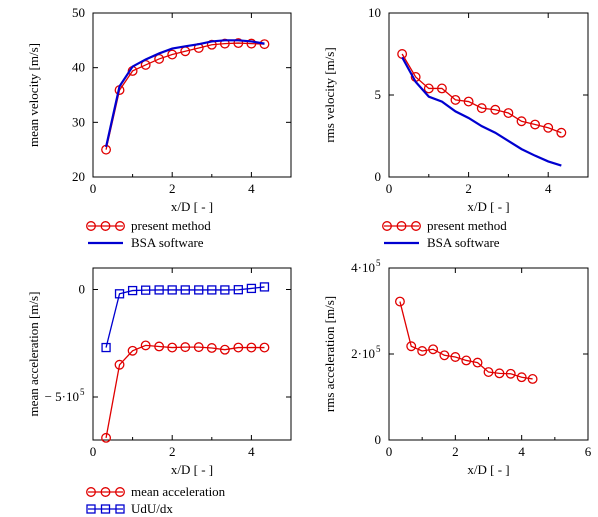 Image resolution: width=598 pixels, height=517 pixels. Describe the element at coordinates (363, 267) in the screenshot. I see `y-tick-label: 4·10` at that location.